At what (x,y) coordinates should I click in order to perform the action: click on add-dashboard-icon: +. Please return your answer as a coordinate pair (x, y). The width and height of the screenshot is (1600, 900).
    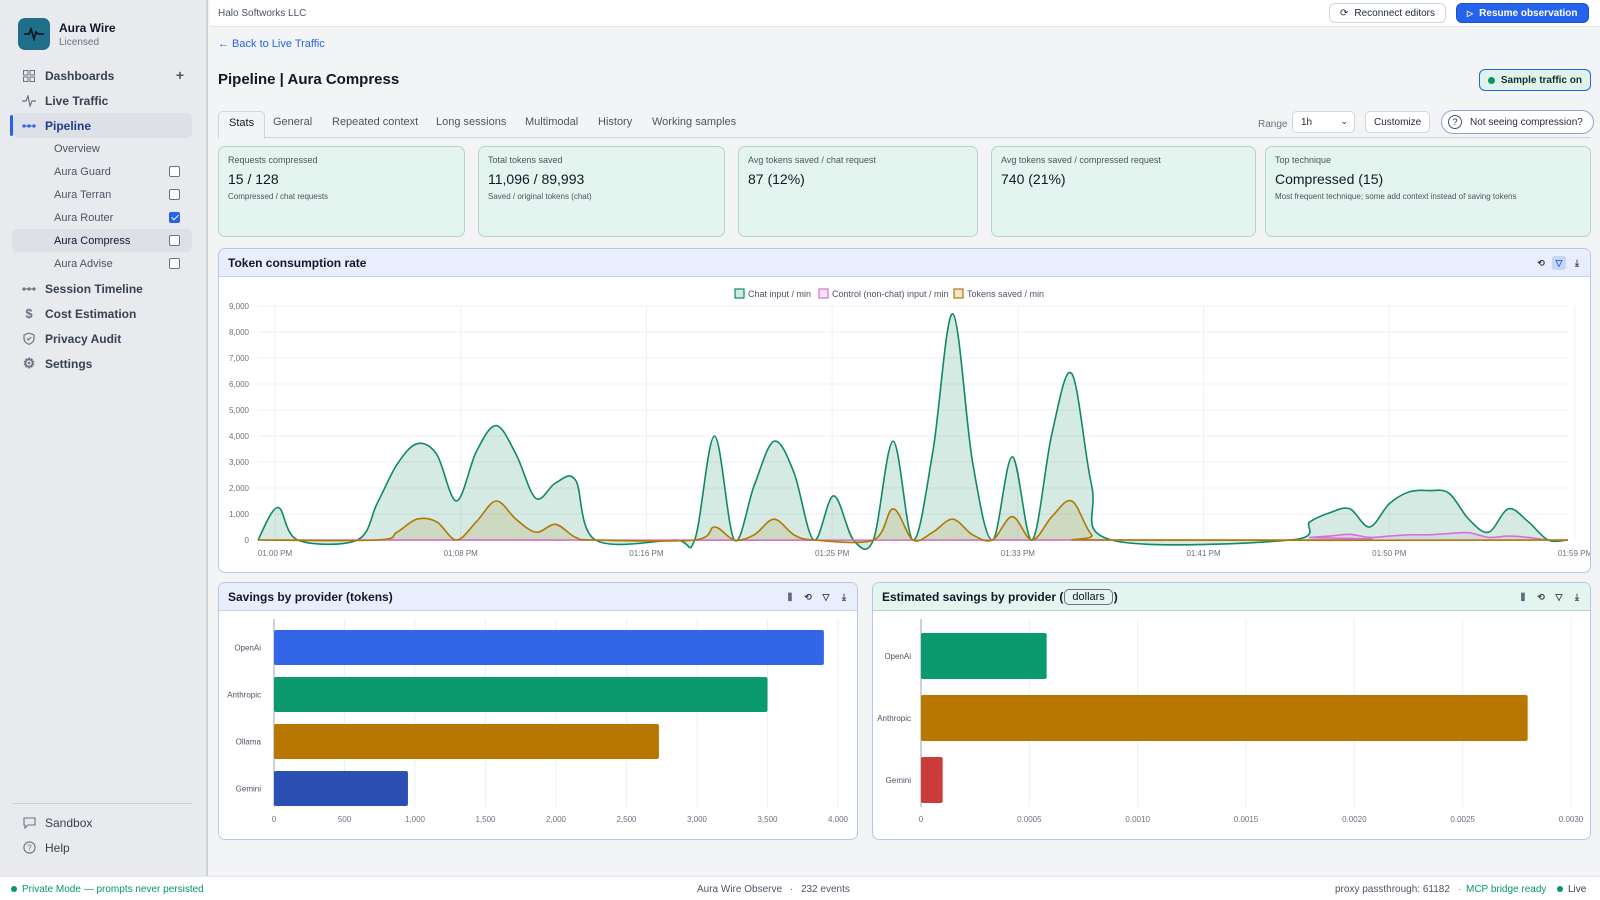
    Looking at the image, I should click on (179, 75).